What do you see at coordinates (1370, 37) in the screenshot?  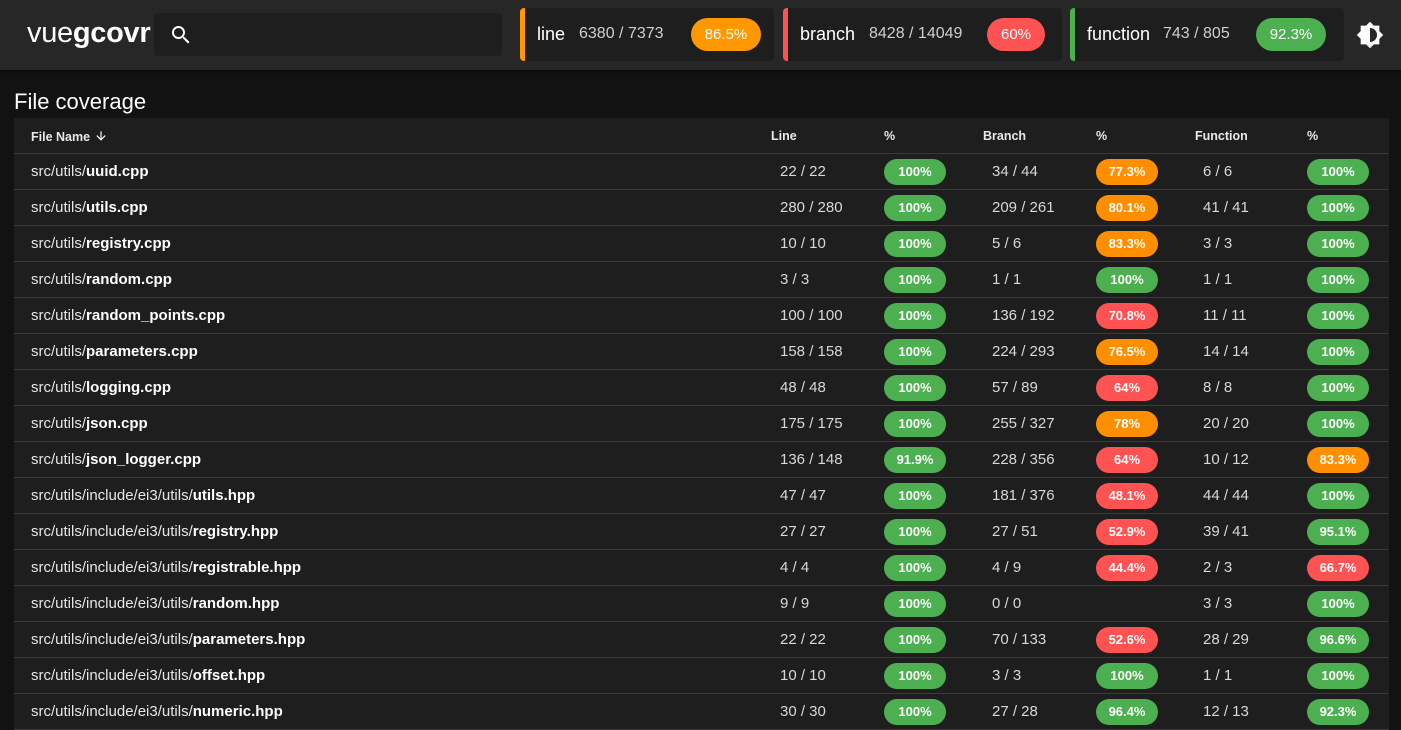 I see `theme-toggle-button` at bounding box center [1370, 37].